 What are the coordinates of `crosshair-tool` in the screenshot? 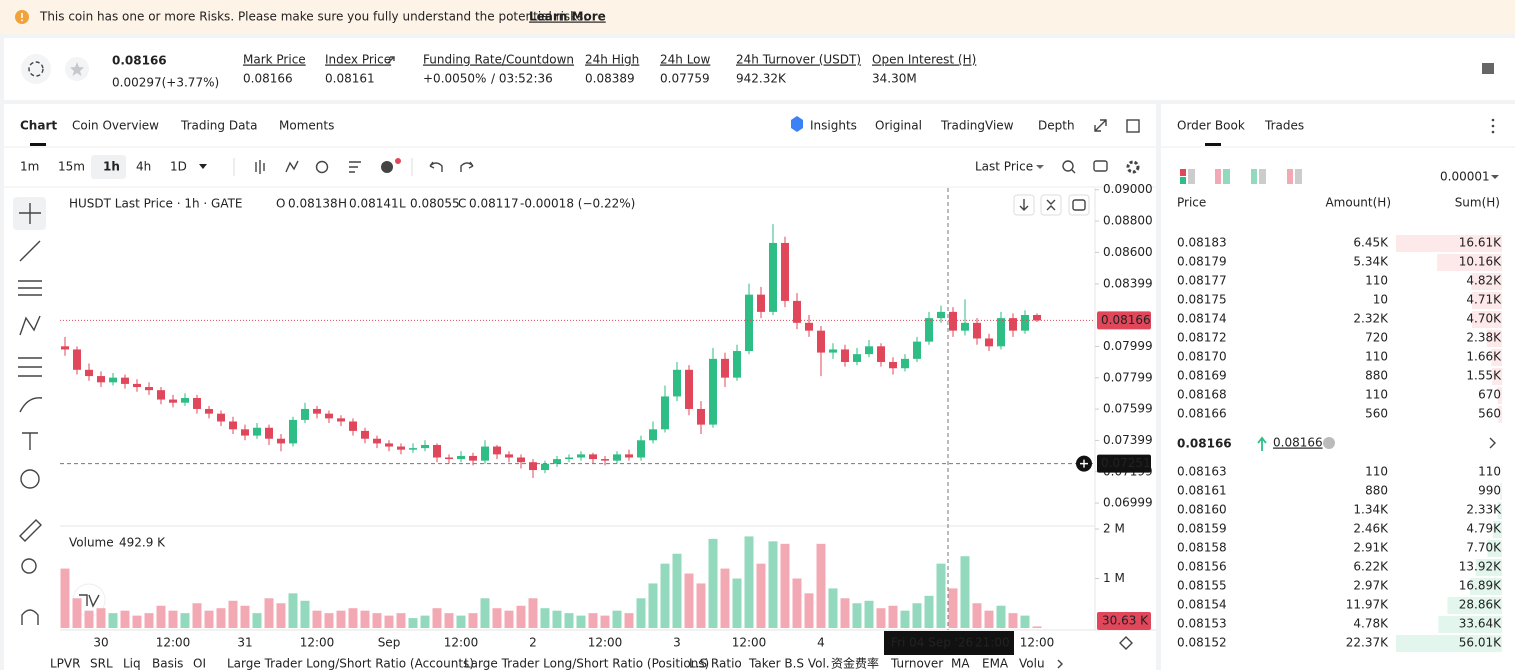 It's located at (30, 213).